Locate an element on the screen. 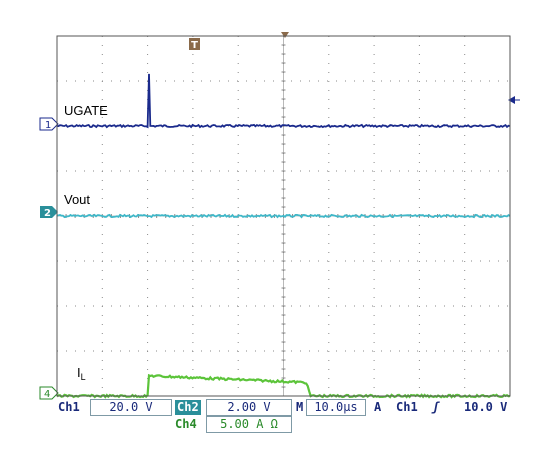 The width and height of the screenshot is (550, 461). ch2-label: Ch2 is located at coordinates (188, 407).